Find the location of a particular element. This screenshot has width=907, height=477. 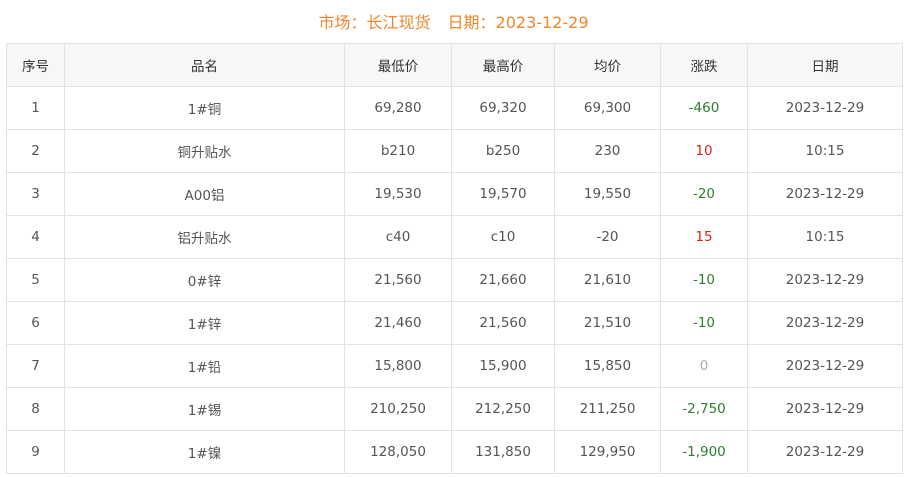

table-row: 1 1#铜 69,280 69,320 69,300 -460 2023-12-29 is located at coordinates (454, 108).